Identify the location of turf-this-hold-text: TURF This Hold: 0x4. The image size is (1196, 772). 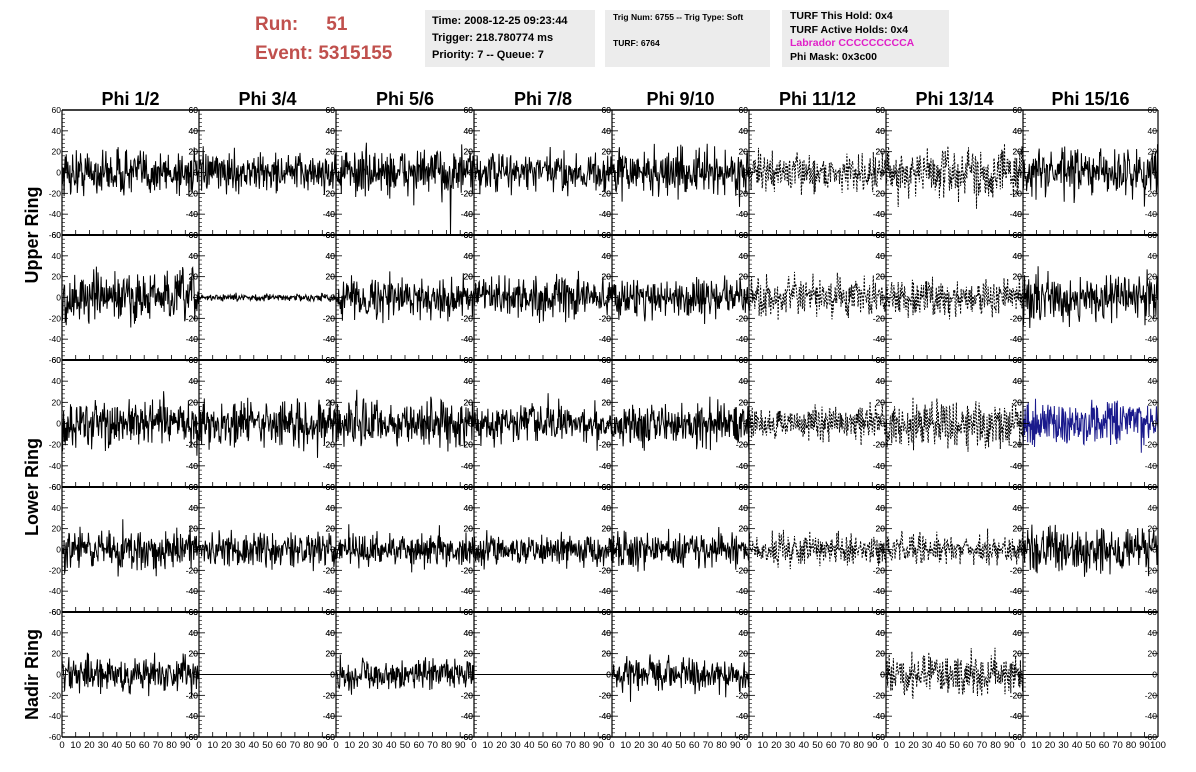
(841, 16).